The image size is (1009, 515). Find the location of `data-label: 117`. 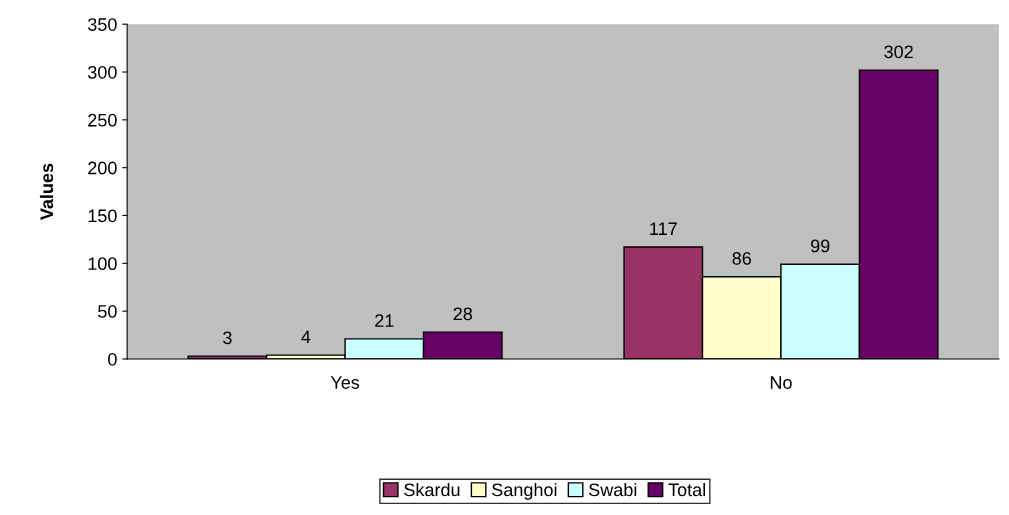

data-label: 117 is located at coordinates (663, 228).